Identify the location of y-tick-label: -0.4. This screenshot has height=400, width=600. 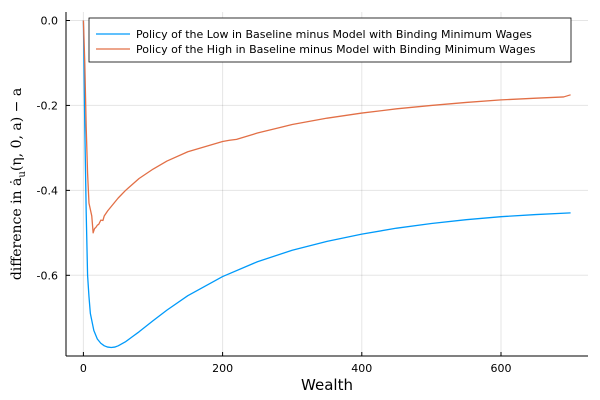
(47, 190).